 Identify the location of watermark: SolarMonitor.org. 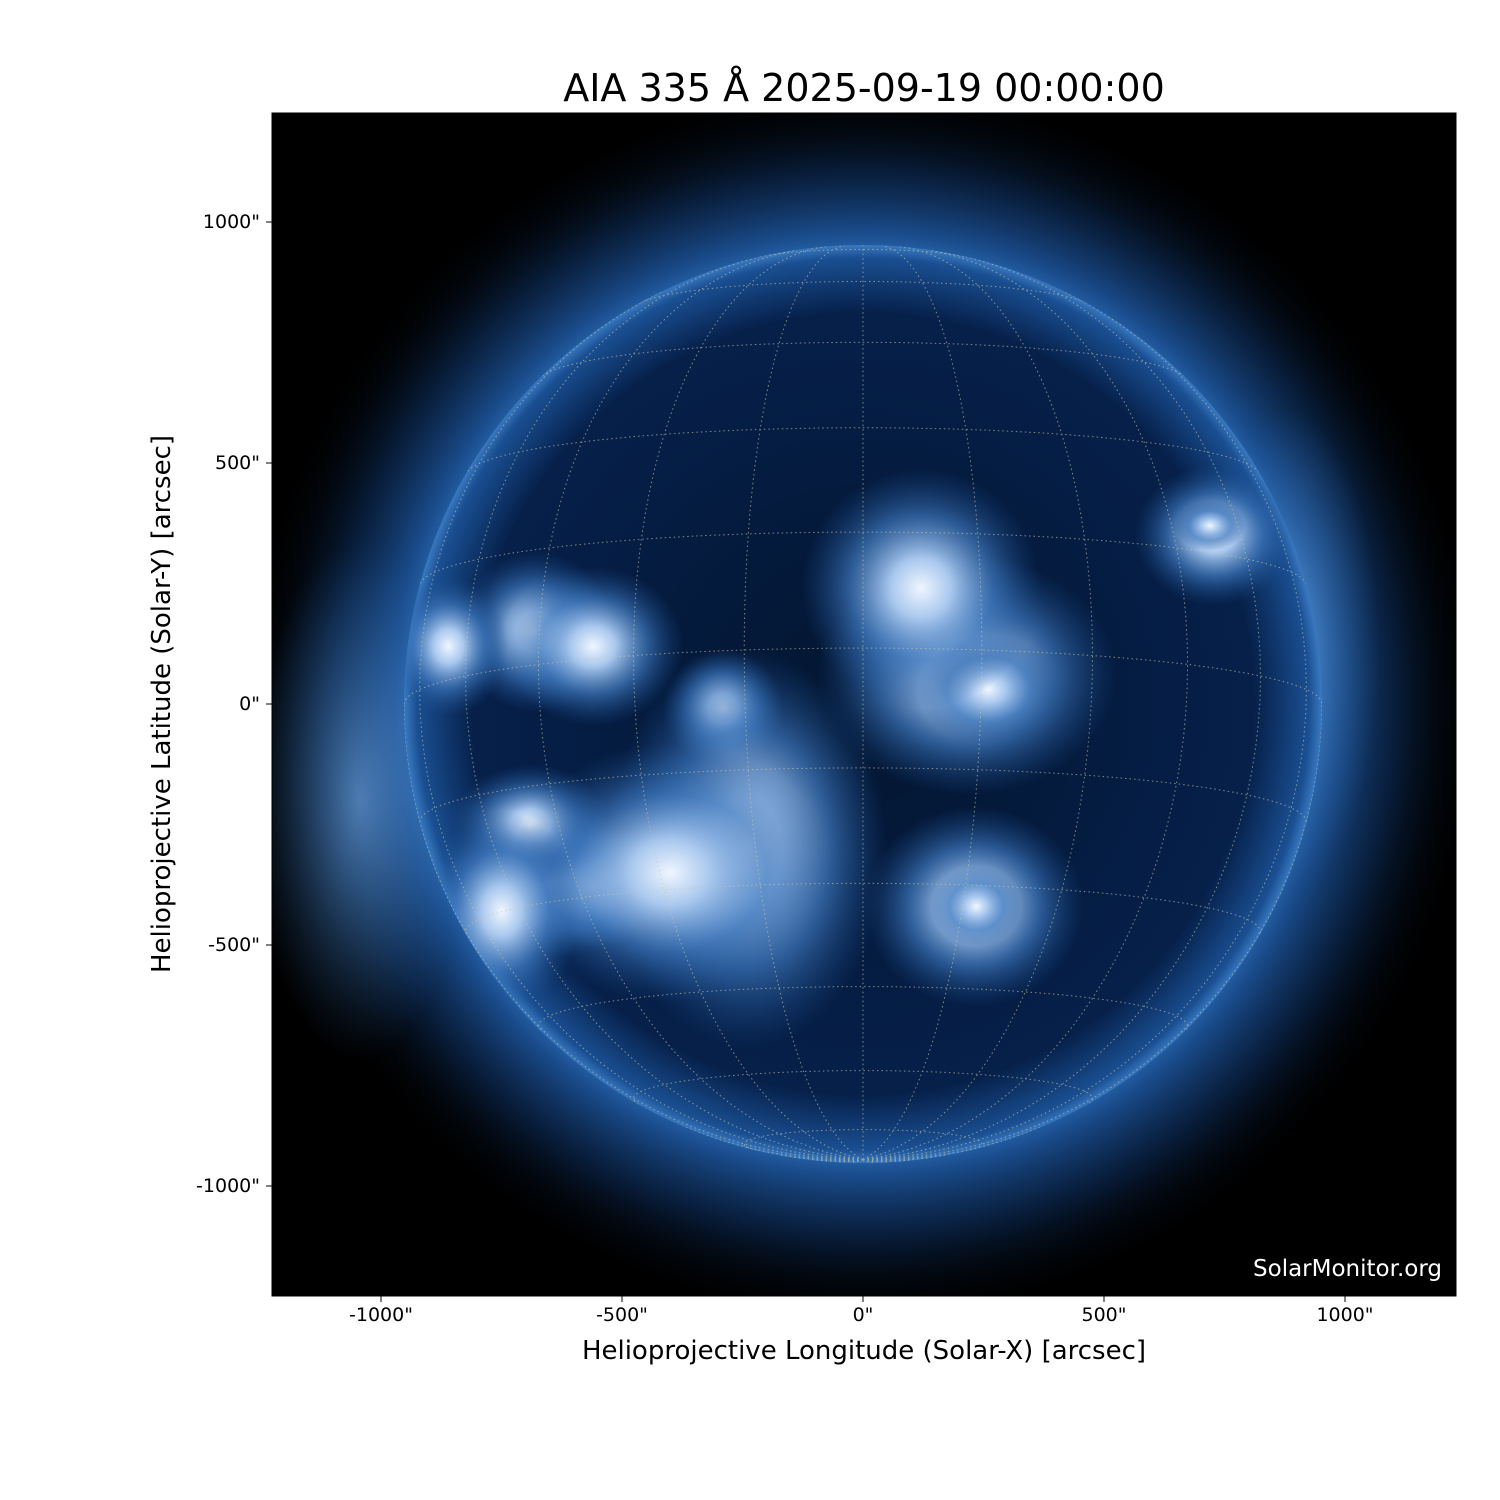
(1347, 1269).